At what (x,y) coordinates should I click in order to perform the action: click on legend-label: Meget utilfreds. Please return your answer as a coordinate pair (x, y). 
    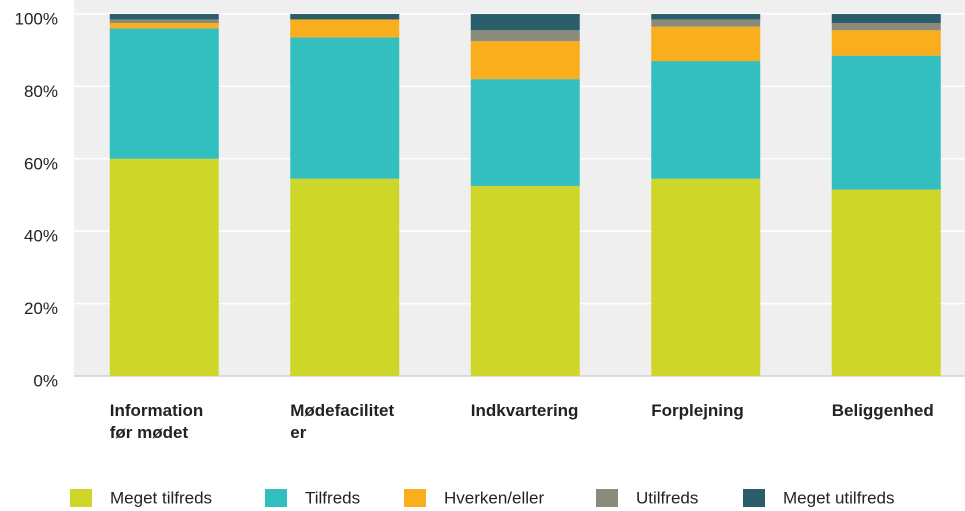
    Looking at the image, I should click on (839, 497).